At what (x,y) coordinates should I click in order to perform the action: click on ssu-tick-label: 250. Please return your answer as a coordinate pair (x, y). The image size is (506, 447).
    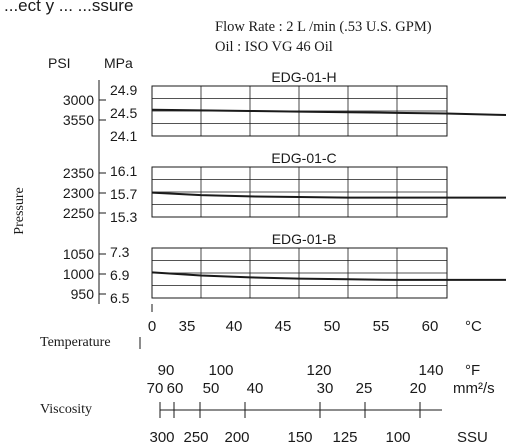
    Looking at the image, I should click on (195, 437).